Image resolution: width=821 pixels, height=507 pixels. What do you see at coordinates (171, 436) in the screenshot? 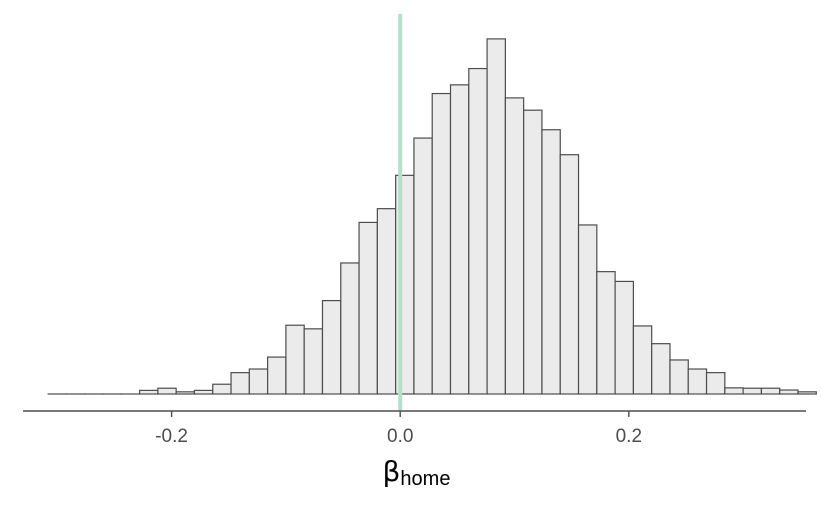
I see `x-tick-label: -0.2` at bounding box center [171, 436].